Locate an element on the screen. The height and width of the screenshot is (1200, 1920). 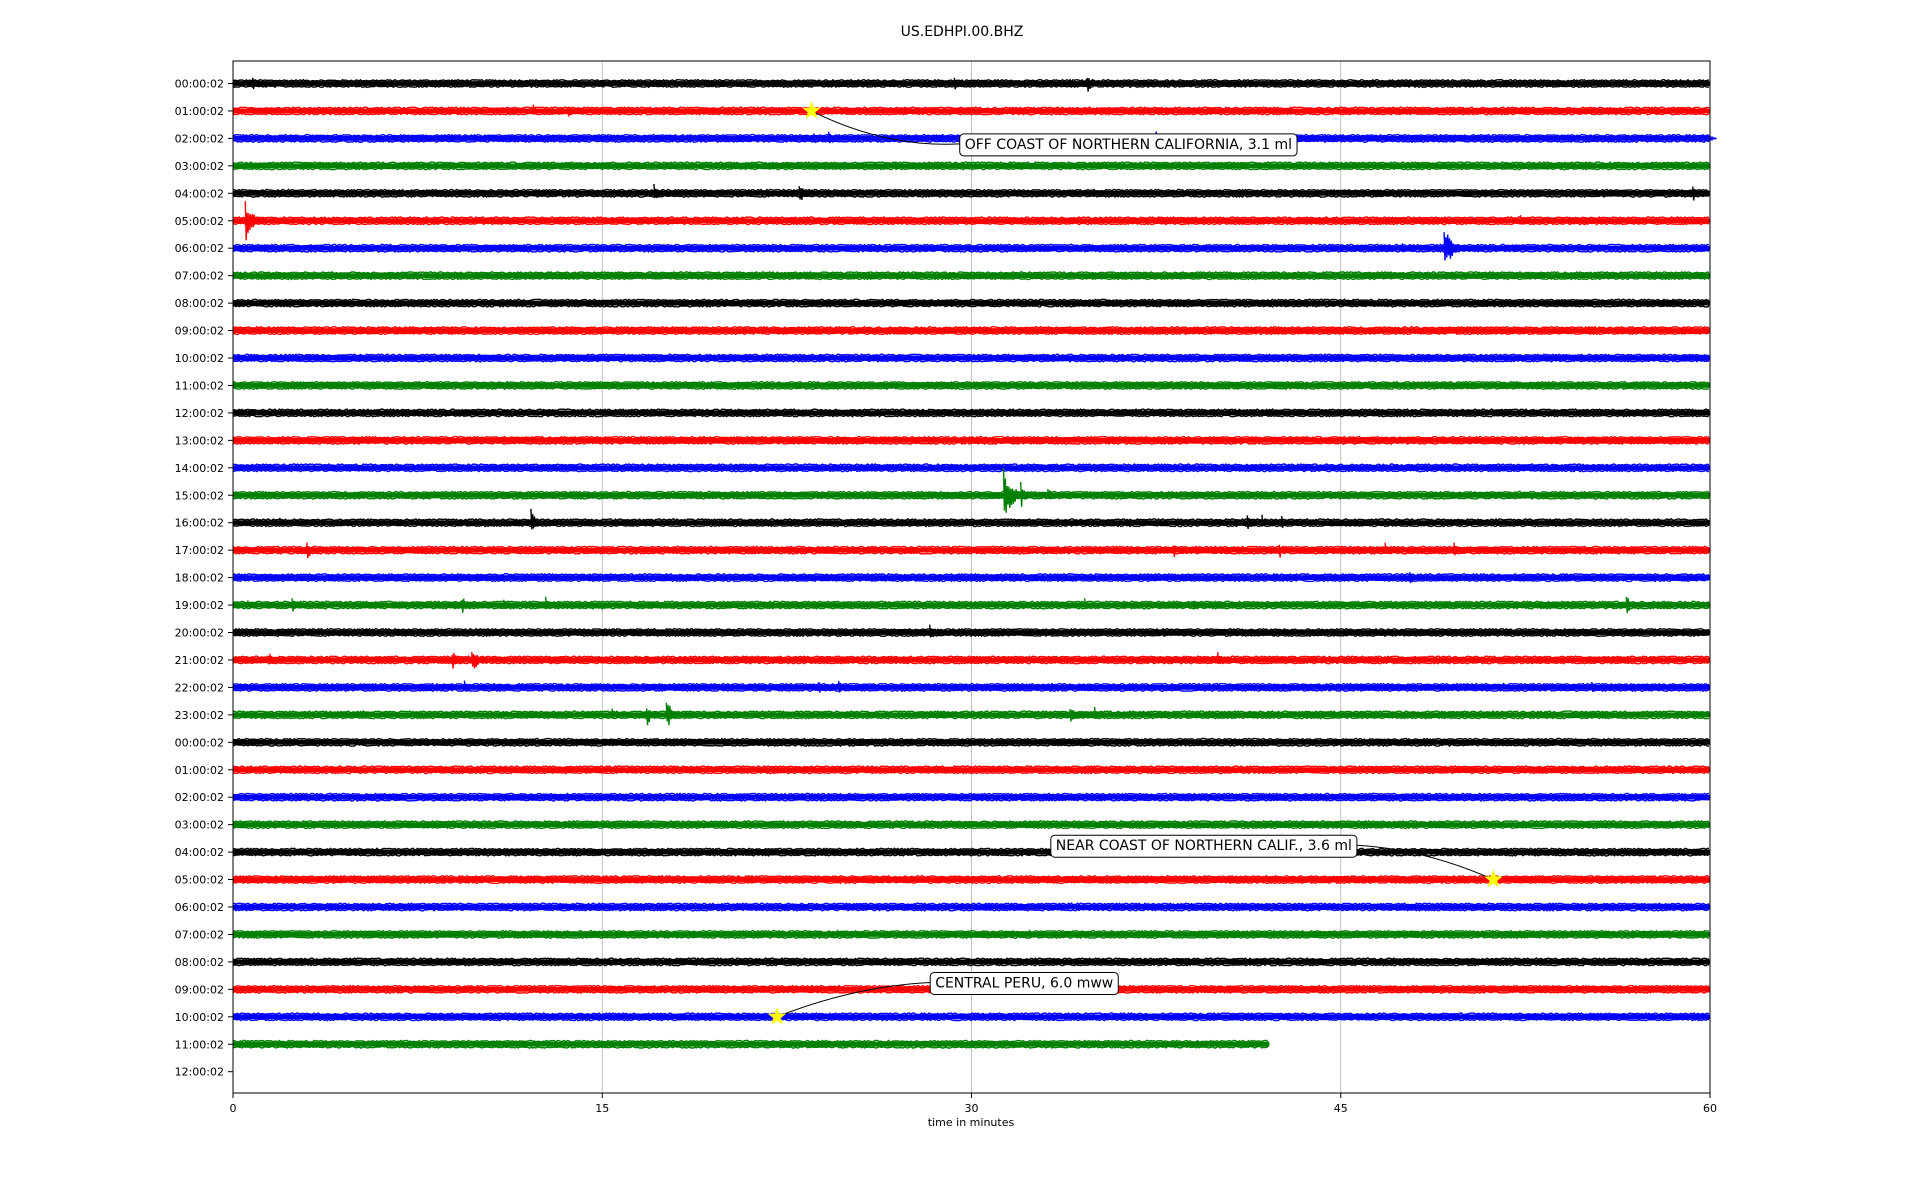
y-tick-label: 22:00:02 is located at coordinates (199, 687).